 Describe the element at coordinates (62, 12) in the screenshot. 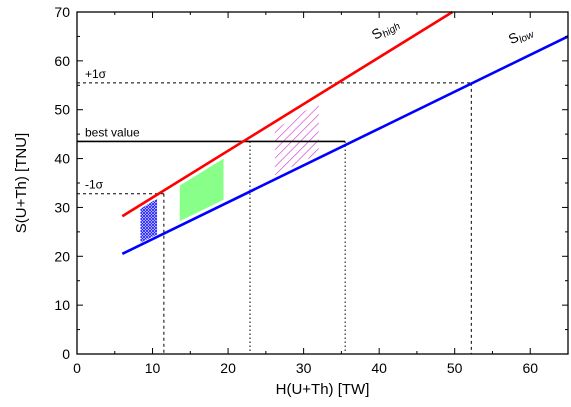

I see `y-tick-label-70: 70` at that location.